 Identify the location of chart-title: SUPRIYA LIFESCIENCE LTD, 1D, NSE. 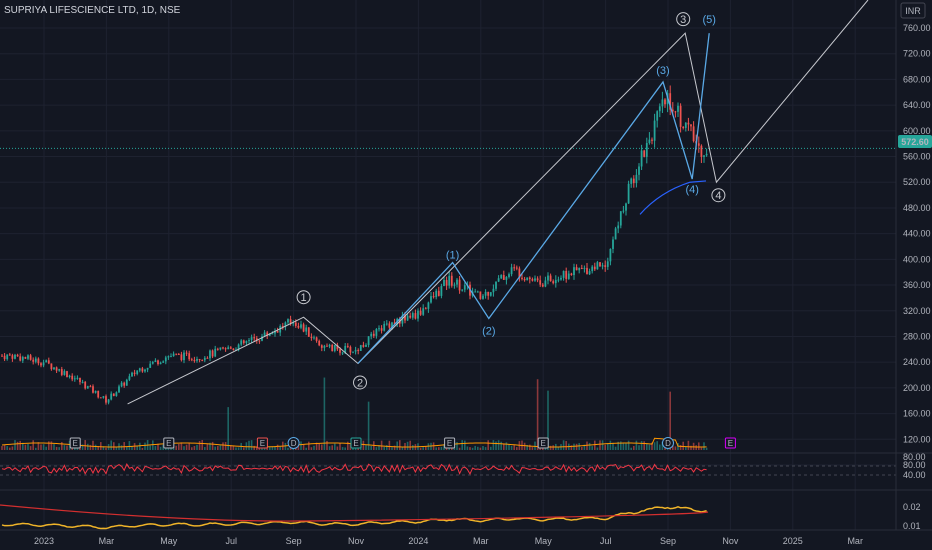
(92, 10).